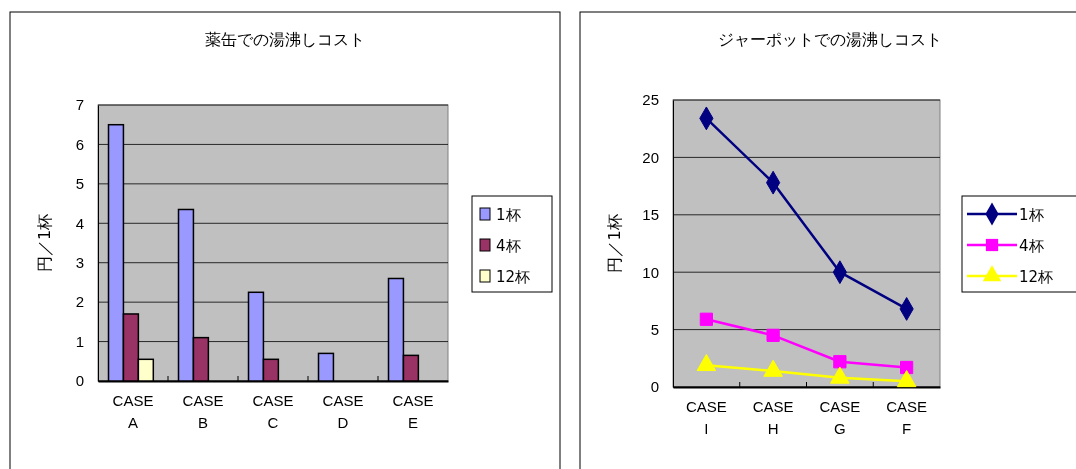 The height and width of the screenshot is (469, 1076). What do you see at coordinates (79, 105) in the screenshot?
I see `y-tick-label: 7` at bounding box center [79, 105].